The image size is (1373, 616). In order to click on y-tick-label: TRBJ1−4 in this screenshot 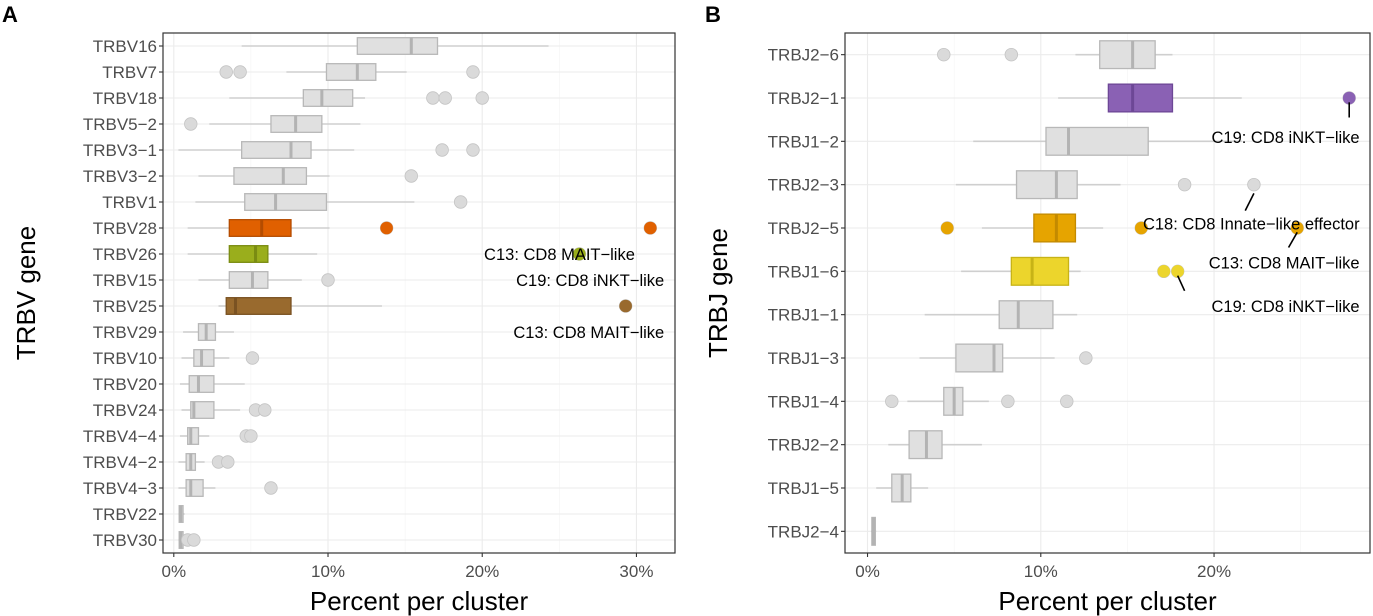, I will do `click(803, 401)`.